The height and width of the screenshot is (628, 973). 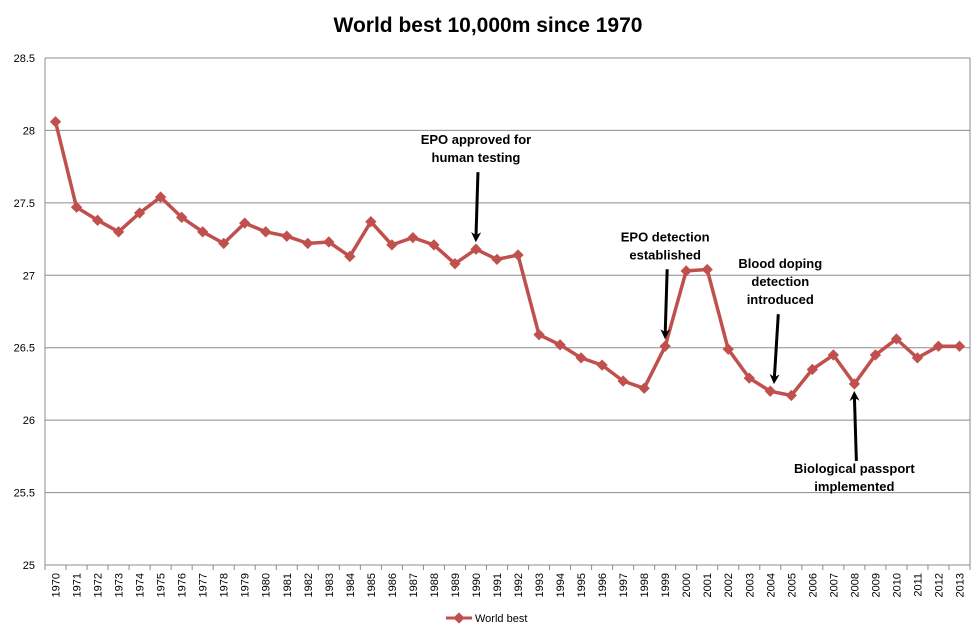 I want to click on x-tick-label: 2004, so click(x=771, y=585).